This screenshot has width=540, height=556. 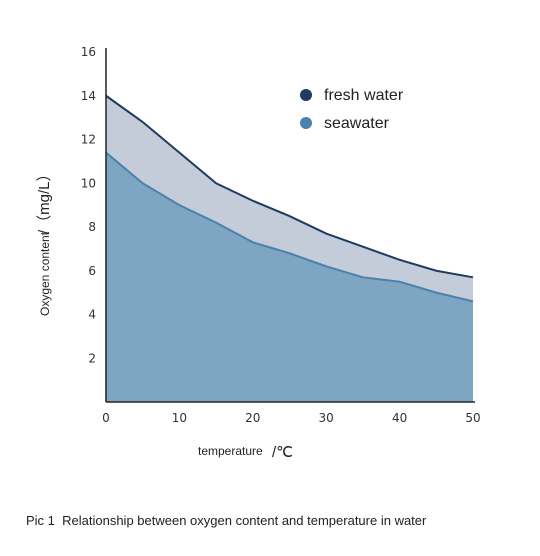 What do you see at coordinates (306, 123) in the screenshot?
I see `legend-marker-seawater` at bounding box center [306, 123].